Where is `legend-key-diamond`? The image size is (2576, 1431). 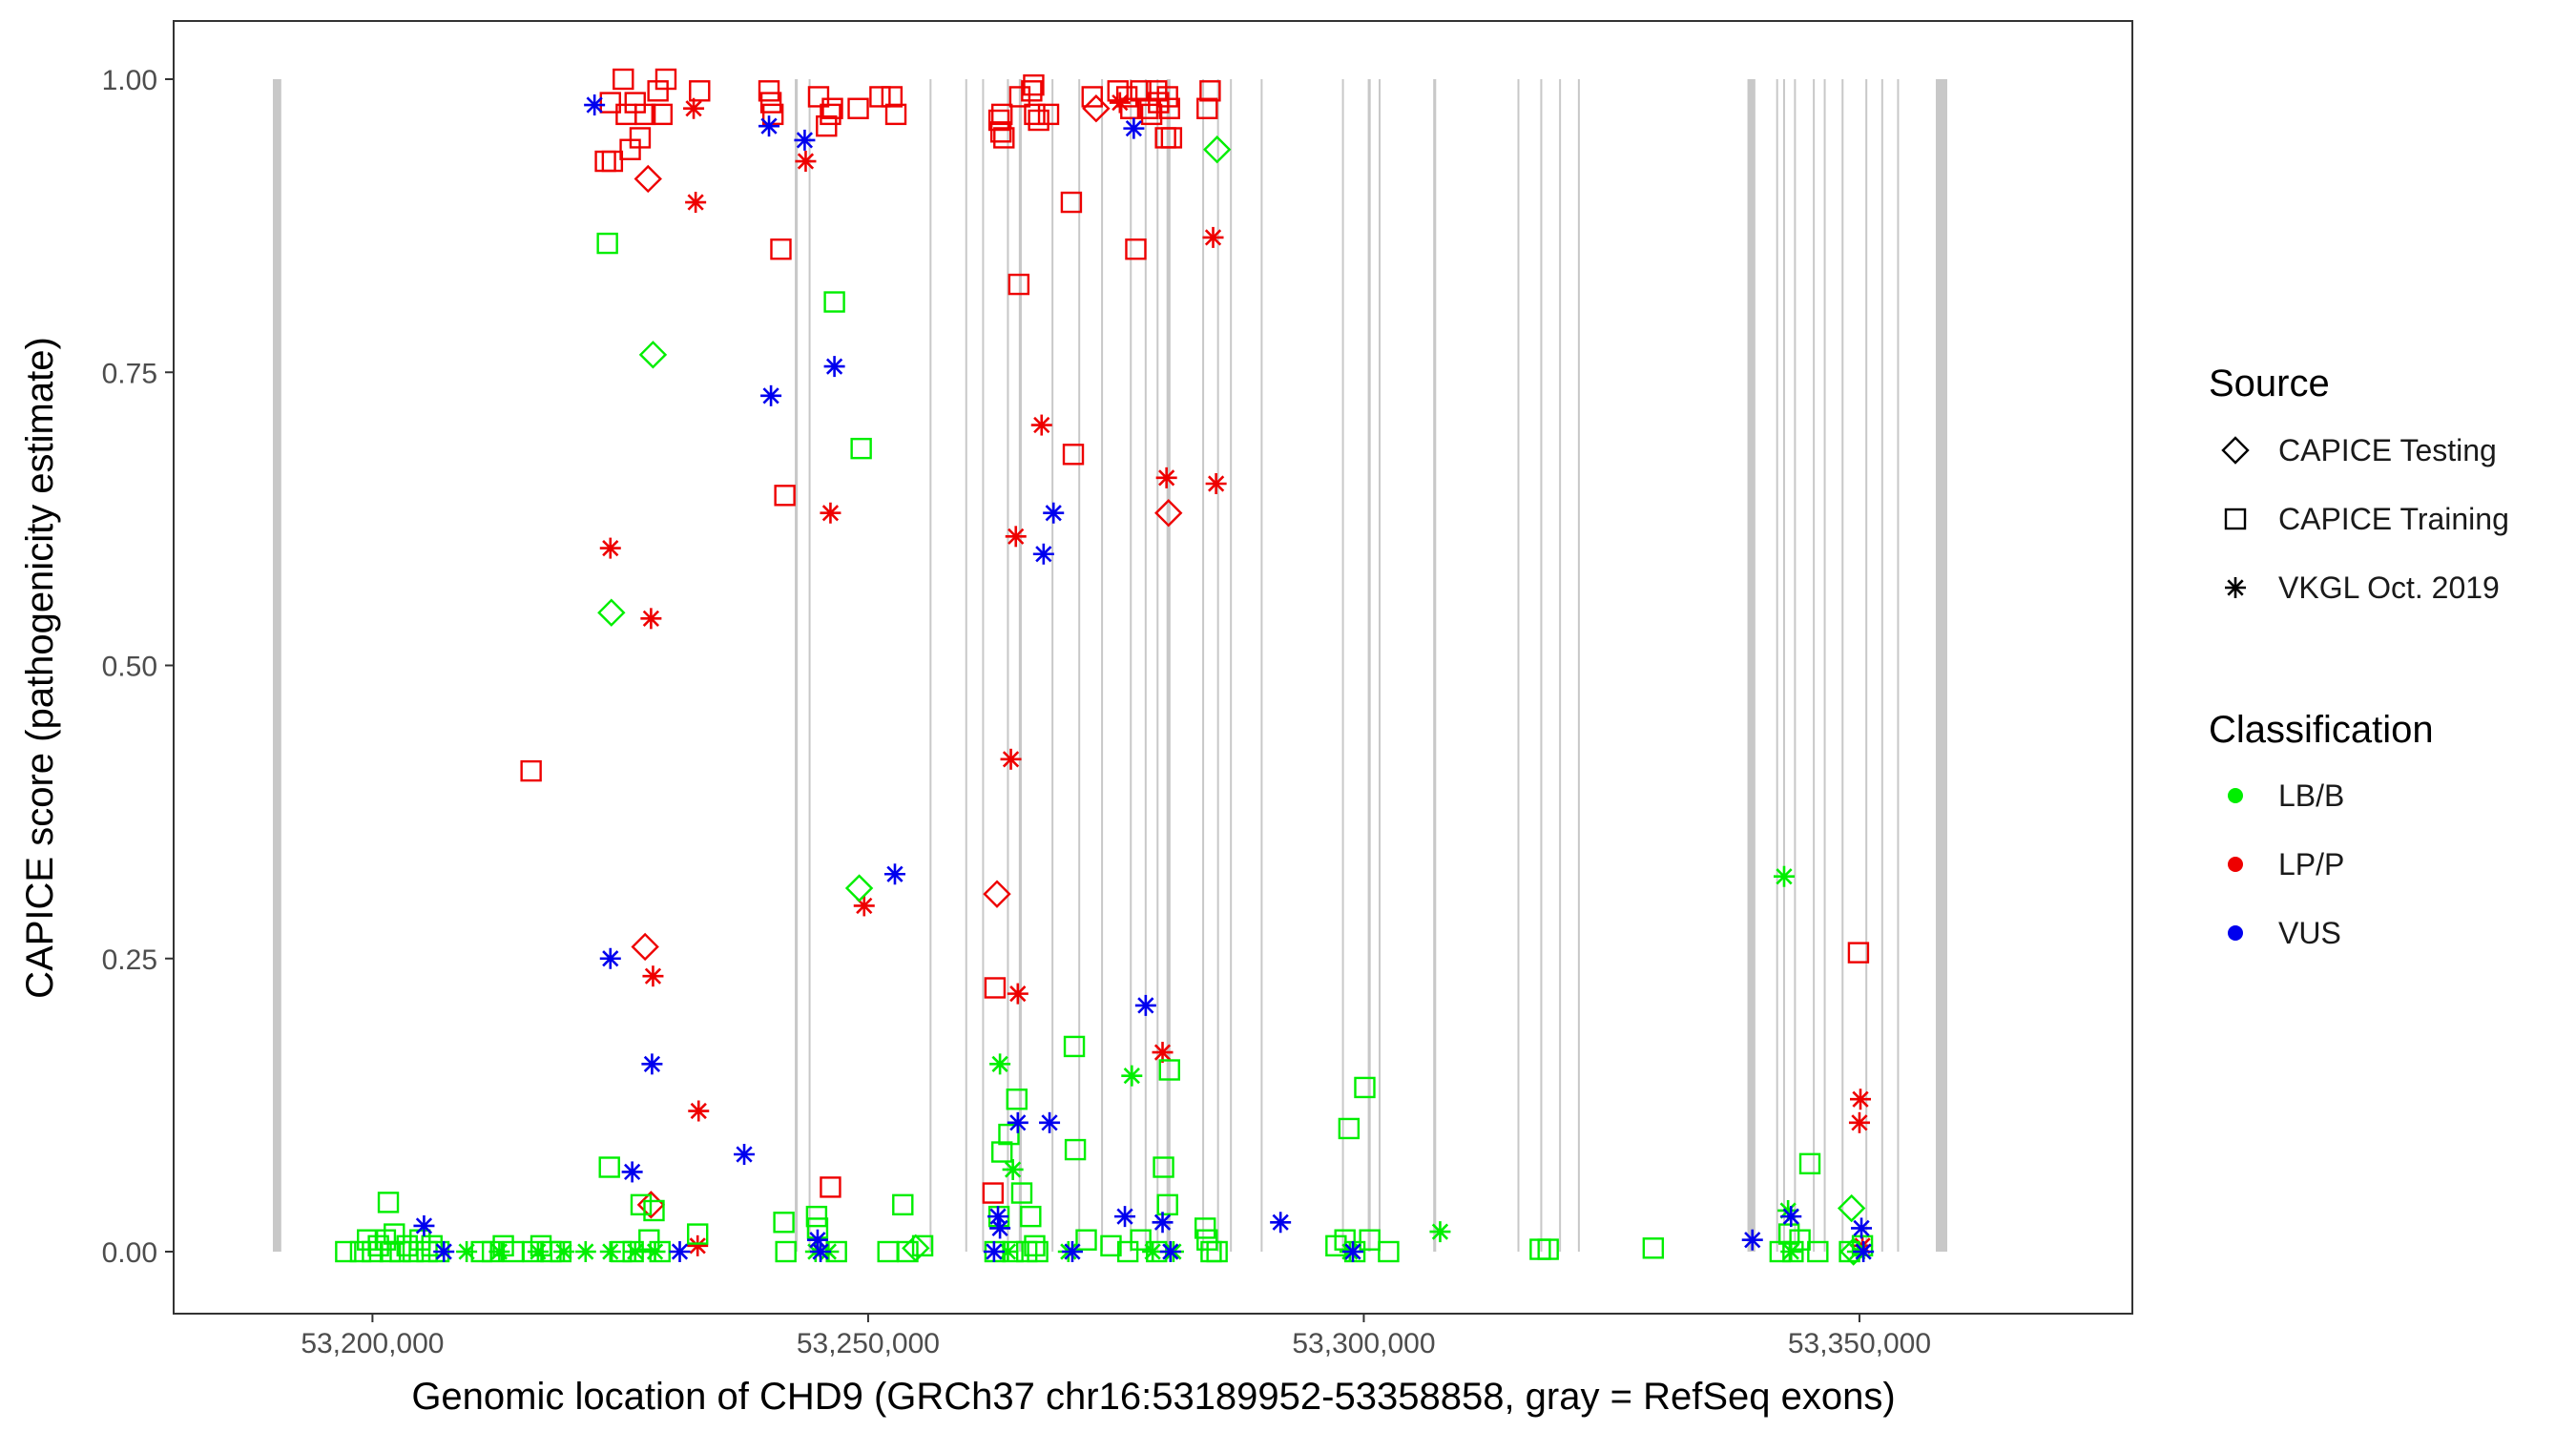 legend-key-diamond is located at coordinates (2235, 450).